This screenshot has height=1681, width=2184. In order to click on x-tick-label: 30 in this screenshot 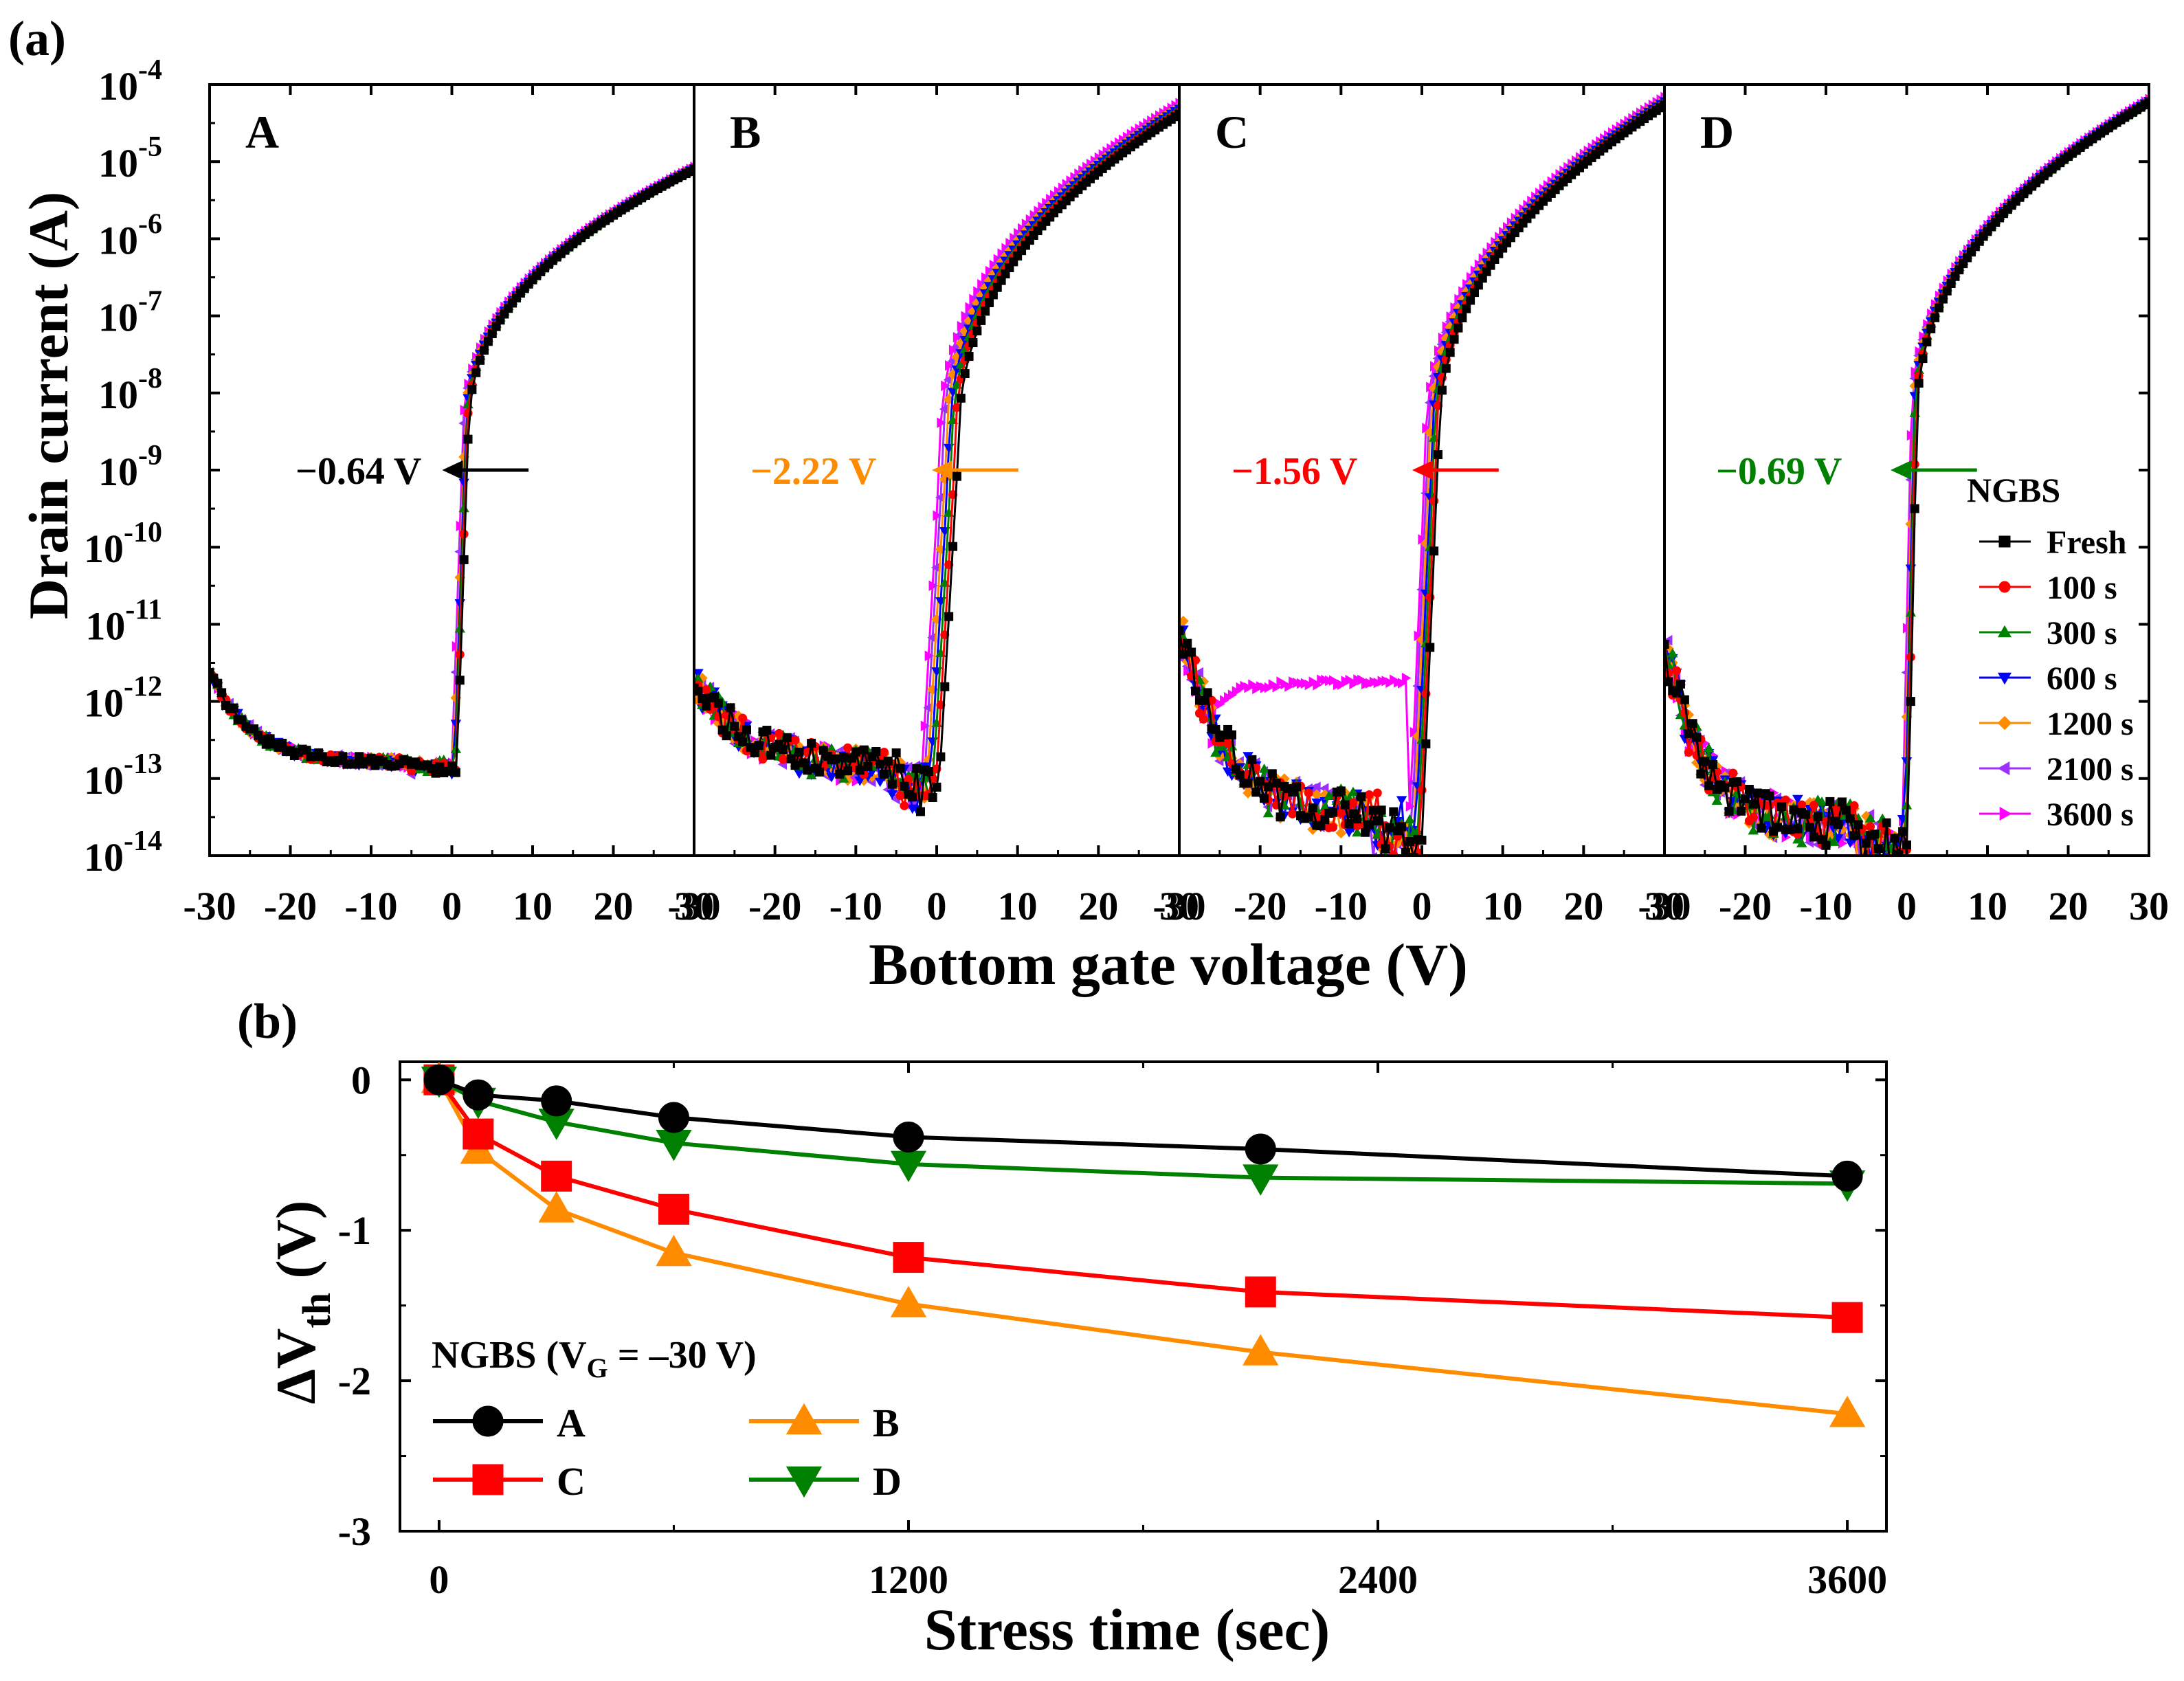, I will do `click(1664, 906)`.